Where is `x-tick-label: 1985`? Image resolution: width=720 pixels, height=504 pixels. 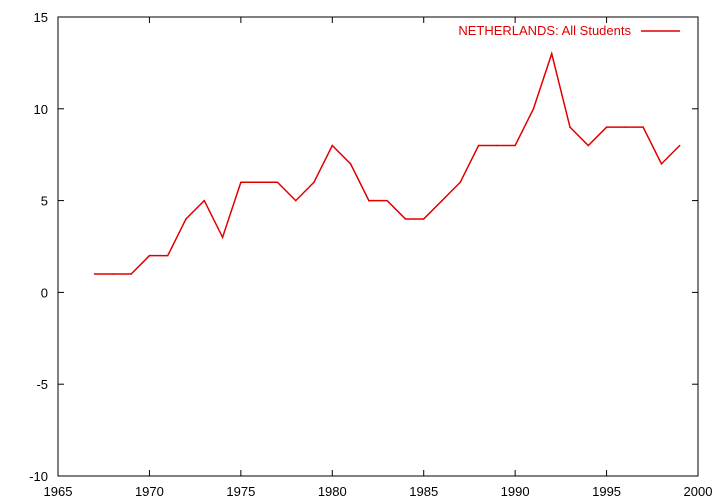
x-tick-label: 1985 is located at coordinates (423, 491).